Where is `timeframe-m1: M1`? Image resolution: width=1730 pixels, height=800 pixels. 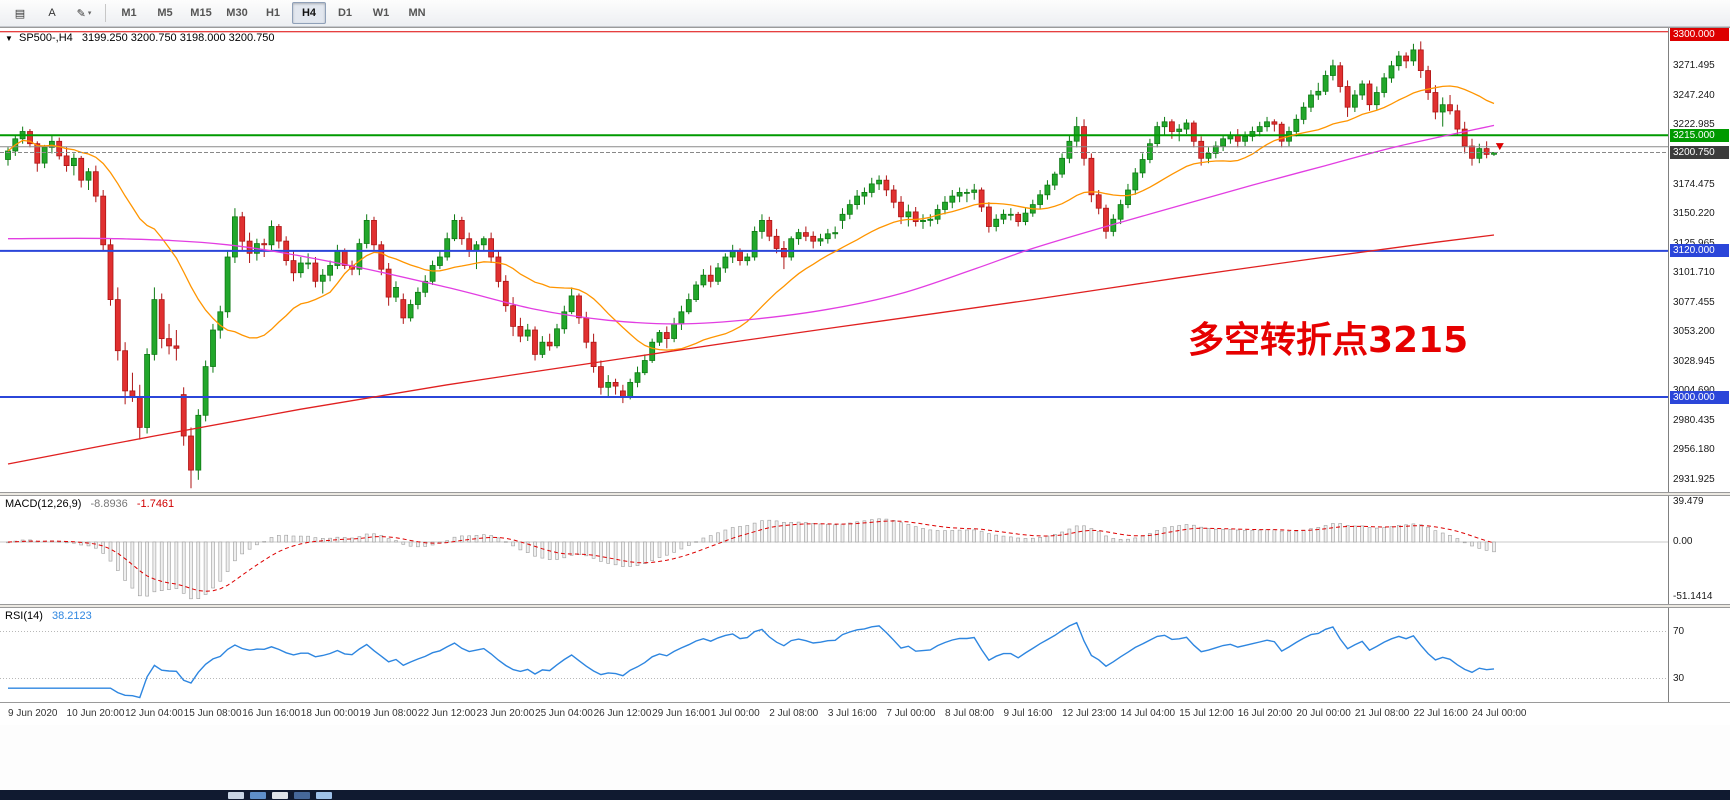 timeframe-m1: M1 is located at coordinates (129, 13).